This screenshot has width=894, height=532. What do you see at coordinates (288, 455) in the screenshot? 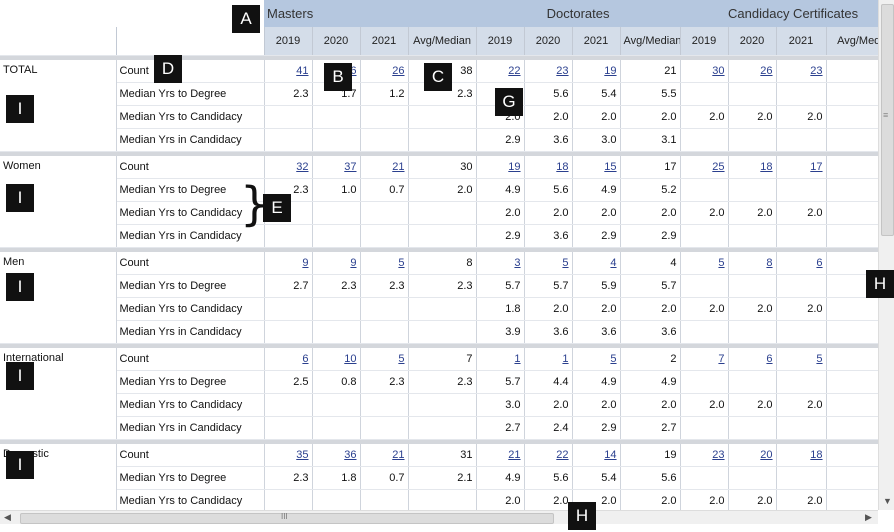
I see `count-link-cell: 35` at bounding box center [288, 455].